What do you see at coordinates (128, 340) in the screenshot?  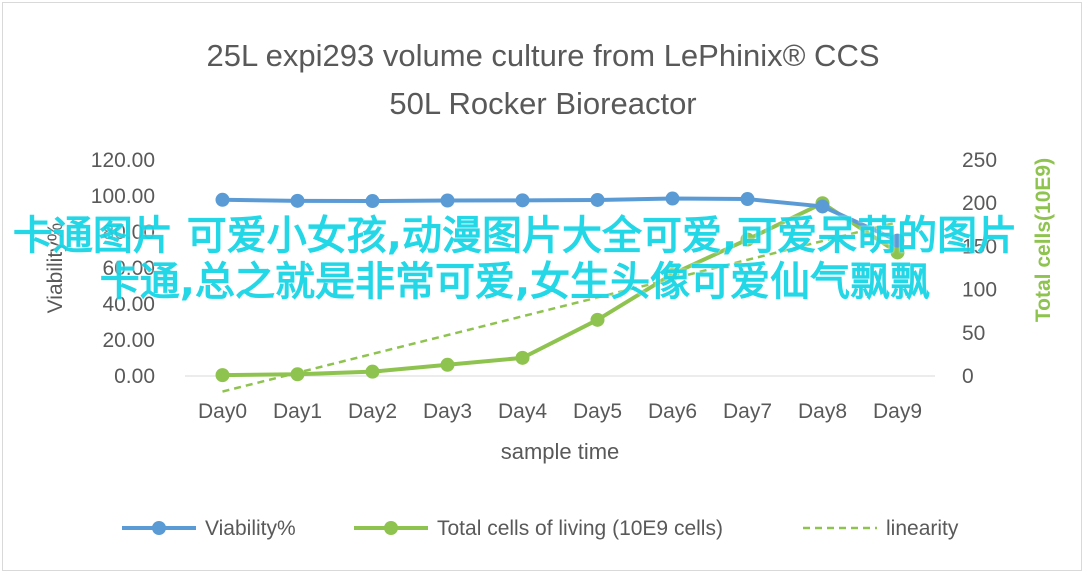 I see `y-left-tick-label: 20.00` at bounding box center [128, 340].